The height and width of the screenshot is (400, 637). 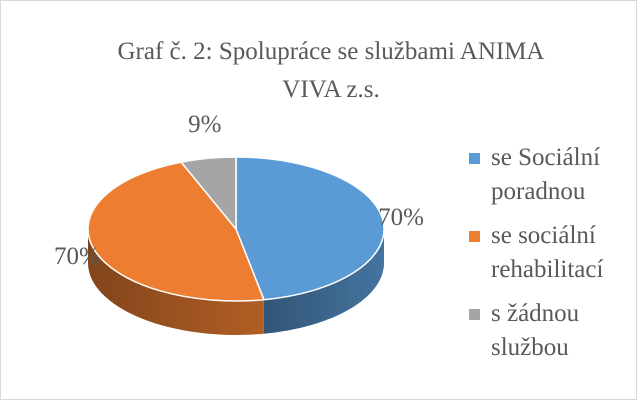 What do you see at coordinates (535, 330) in the screenshot?
I see `legend-label: s žádnou službou` at bounding box center [535, 330].